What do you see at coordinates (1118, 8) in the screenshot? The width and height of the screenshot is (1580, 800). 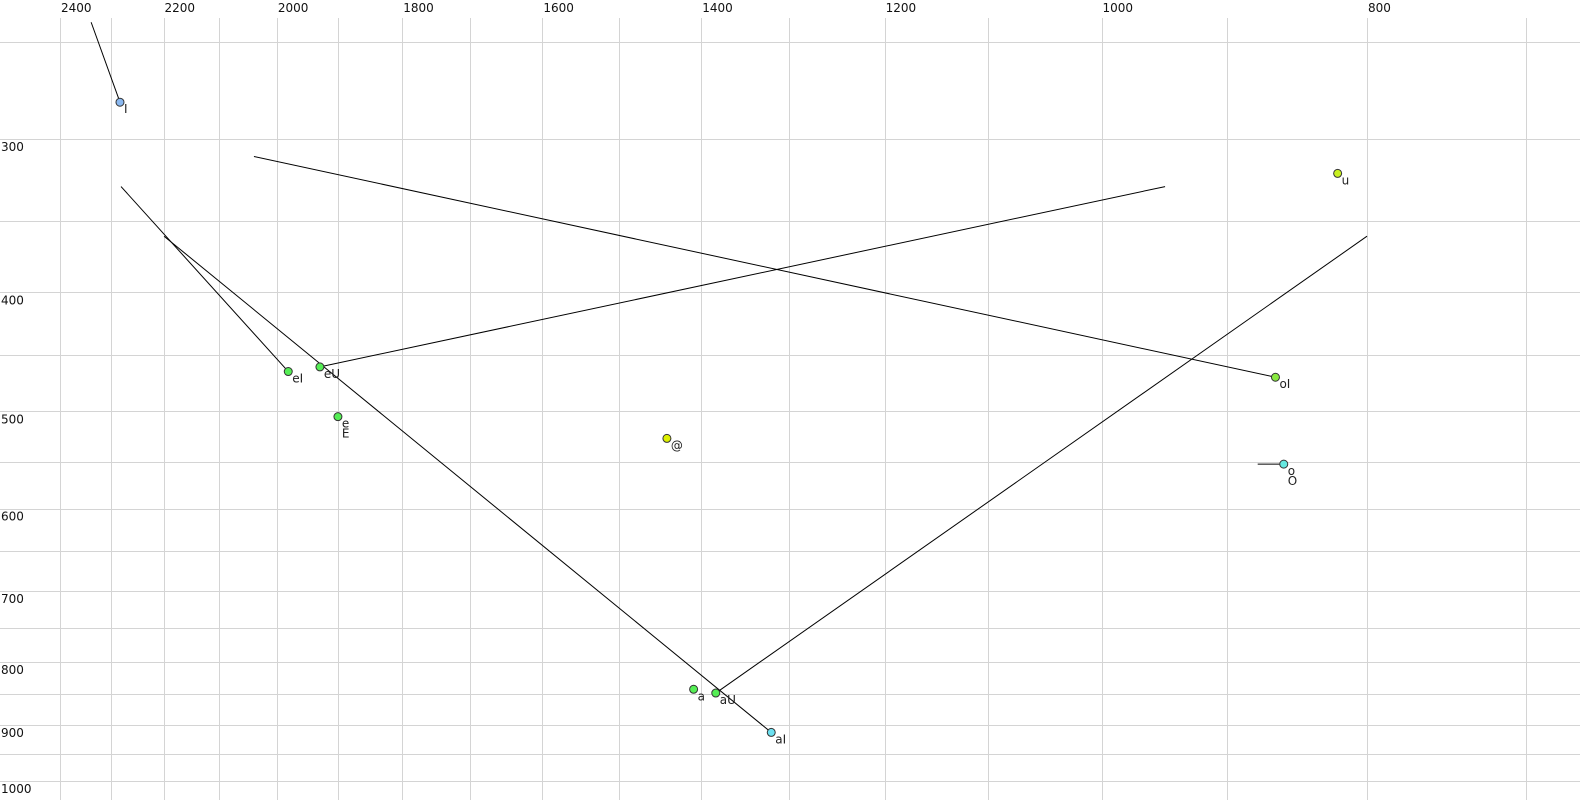 I see `x-tick-label: 1000` at bounding box center [1118, 8].